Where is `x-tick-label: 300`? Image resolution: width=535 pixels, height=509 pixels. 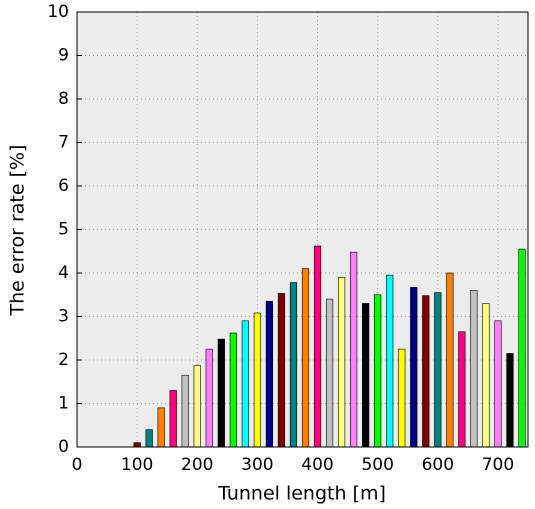 x-tick-label: 300 is located at coordinates (257, 465).